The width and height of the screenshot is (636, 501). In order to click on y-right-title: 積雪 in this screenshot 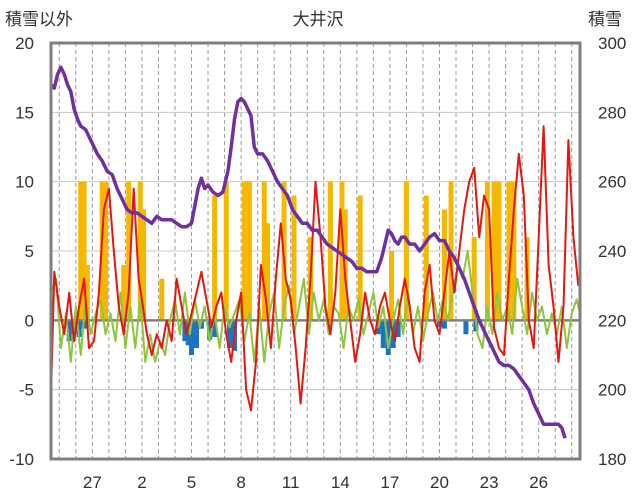, I will do `click(605, 20)`.